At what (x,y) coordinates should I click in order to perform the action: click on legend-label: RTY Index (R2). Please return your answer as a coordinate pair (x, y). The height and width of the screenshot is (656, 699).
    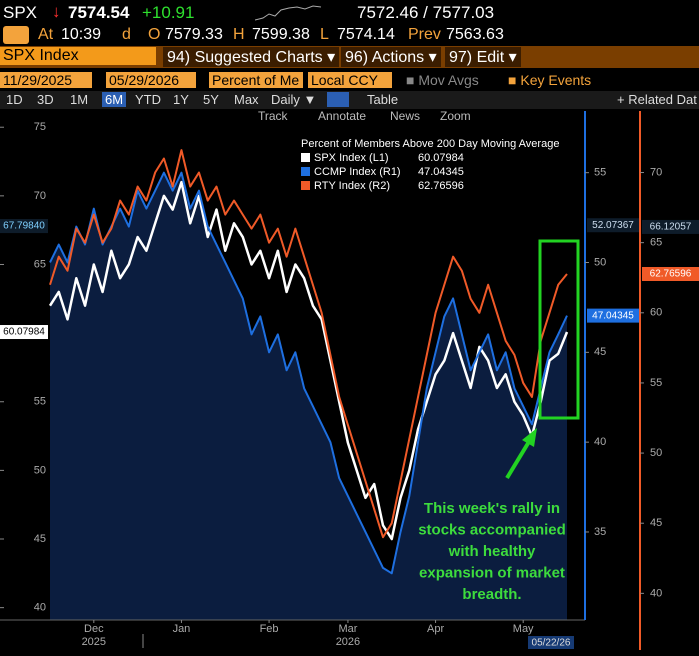
    Looking at the image, I should click on (352, 186).